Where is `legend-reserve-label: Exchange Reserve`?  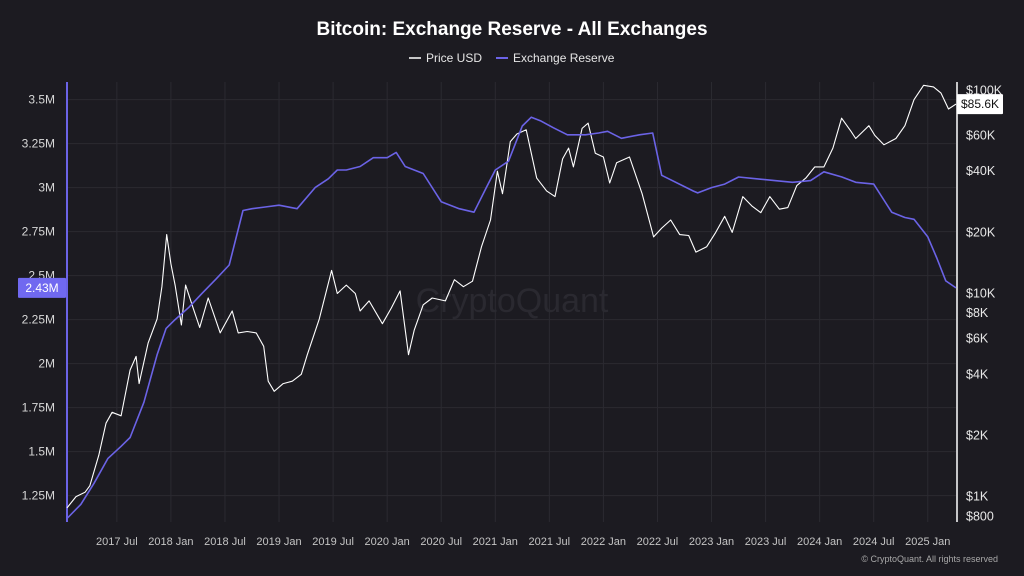 legend-reserve-label: Exchange Reserve is located at coordinates (564, 58).